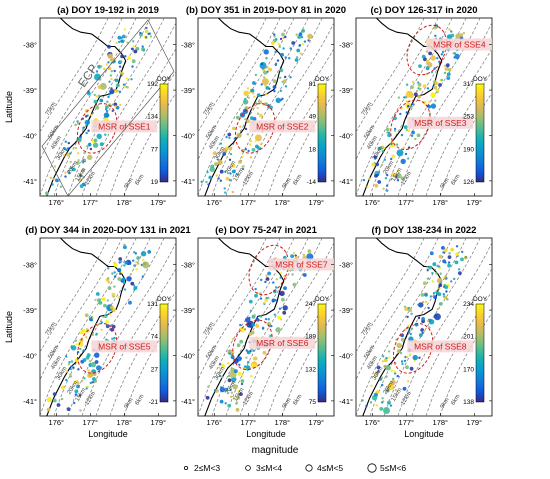  I want to click on panel-title: (e) DOY 75-247 in 2021, so click(266, 230).